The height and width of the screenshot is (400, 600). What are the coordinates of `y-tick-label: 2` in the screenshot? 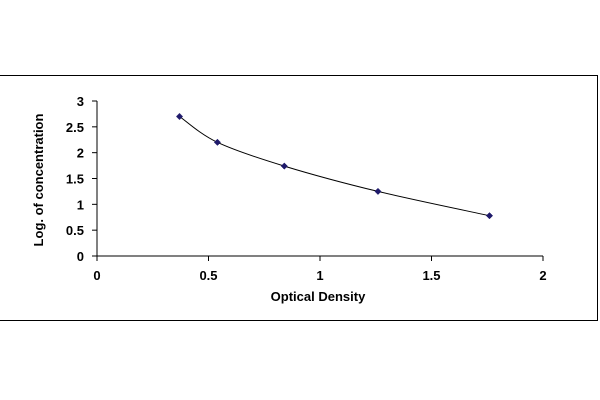 It's located at (80, 153).